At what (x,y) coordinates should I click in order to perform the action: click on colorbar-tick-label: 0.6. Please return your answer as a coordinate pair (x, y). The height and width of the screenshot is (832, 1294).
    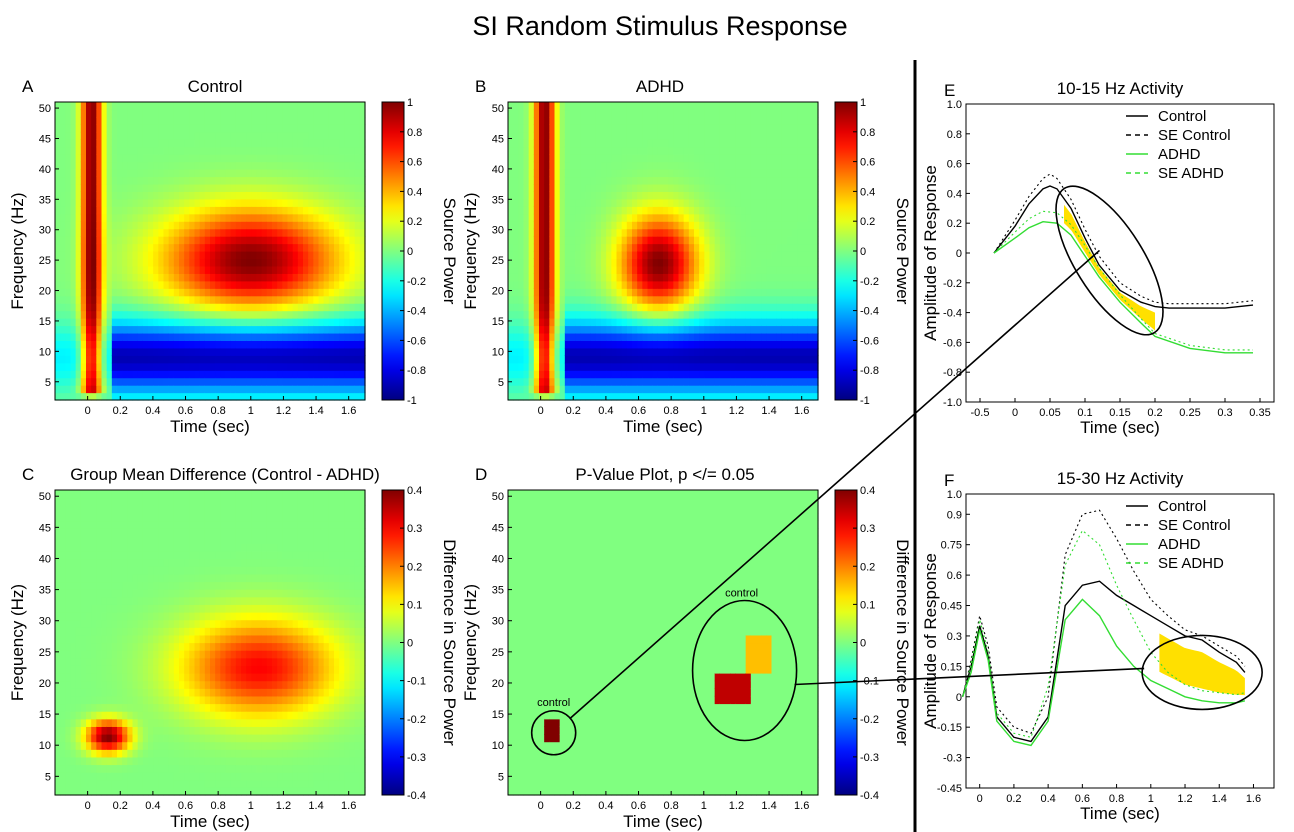
    Looking at the image, I should click on (414, 163).